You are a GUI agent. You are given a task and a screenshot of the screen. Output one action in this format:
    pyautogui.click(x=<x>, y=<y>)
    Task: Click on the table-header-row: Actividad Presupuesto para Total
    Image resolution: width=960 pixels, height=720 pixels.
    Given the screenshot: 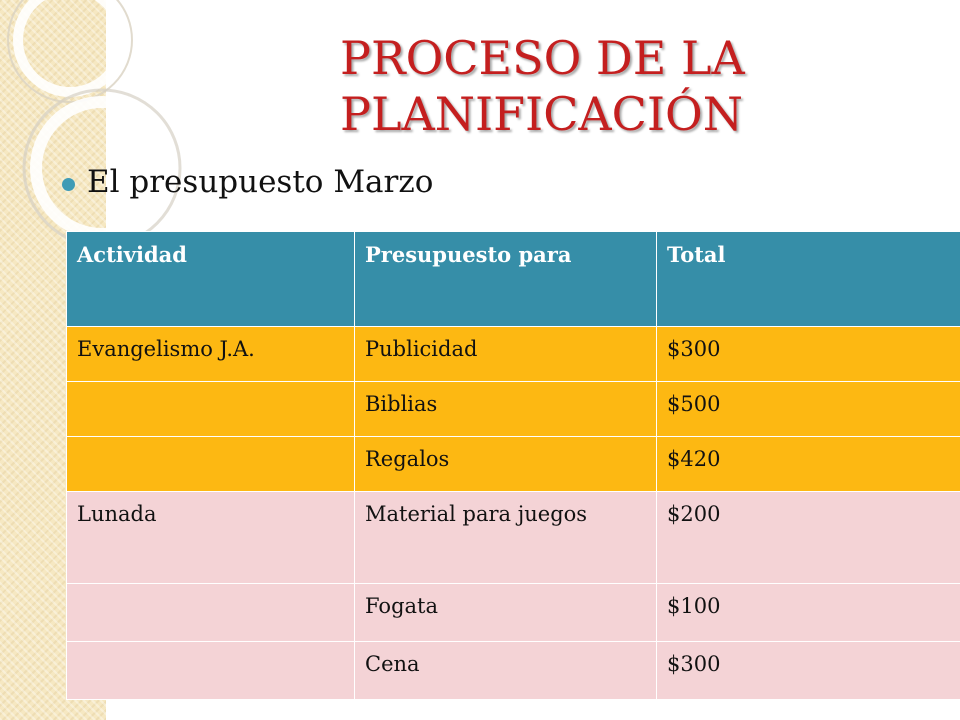 What is the action you would take?
    pyautogui.click(x=513, y=279)
    